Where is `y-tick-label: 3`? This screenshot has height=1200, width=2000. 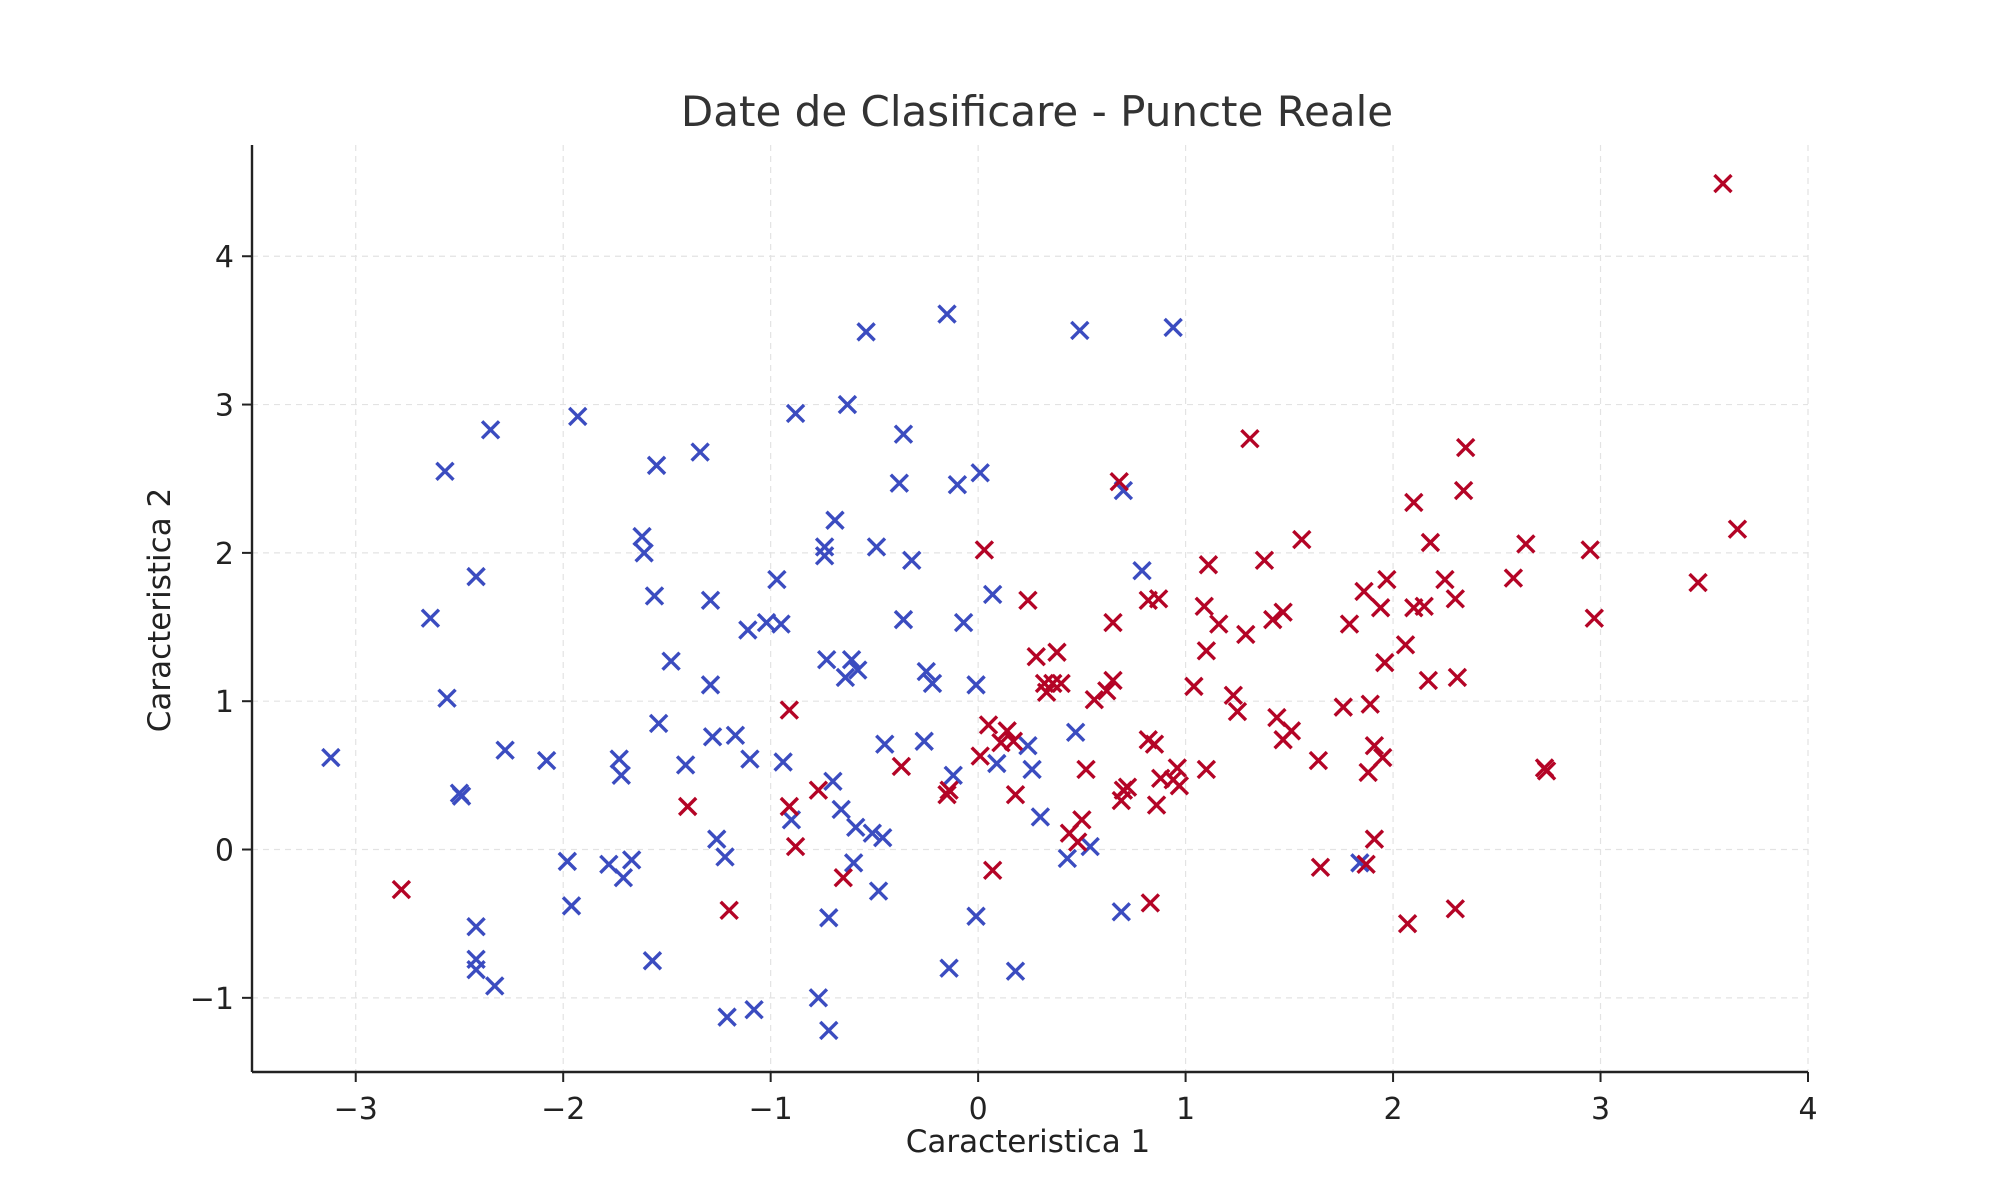
y-tick-label: 3 is located at coordinates (224, 406).